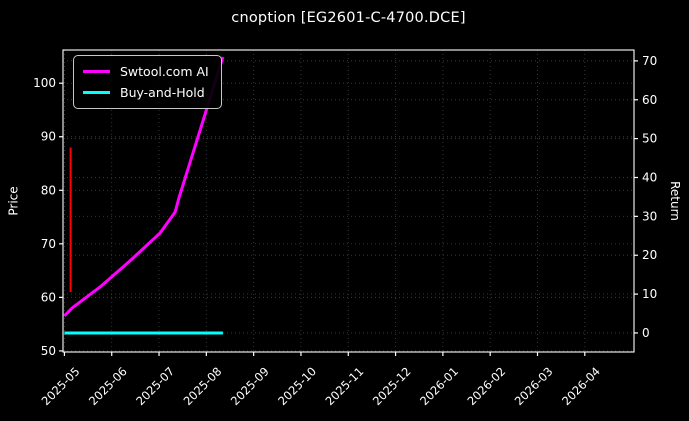  What do you see at coordinates (348, 18) in the screenshot?
I see `chart-title: cnoption [EG2601-C-4700.DCE]` at bounding box center [348, 18].